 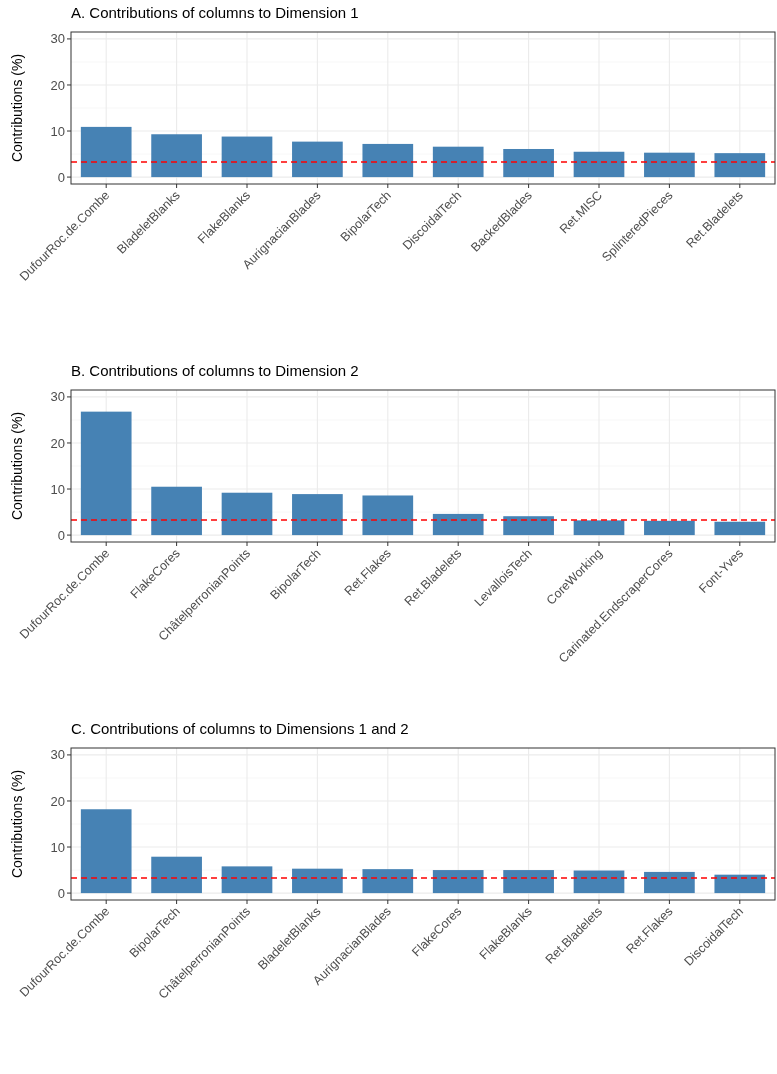 What do you see at coordinates (215, 370) in the screenshot?
I see `chart-title: B. Contributions of columns to Dimension 2` at bounding box center [215, 370].